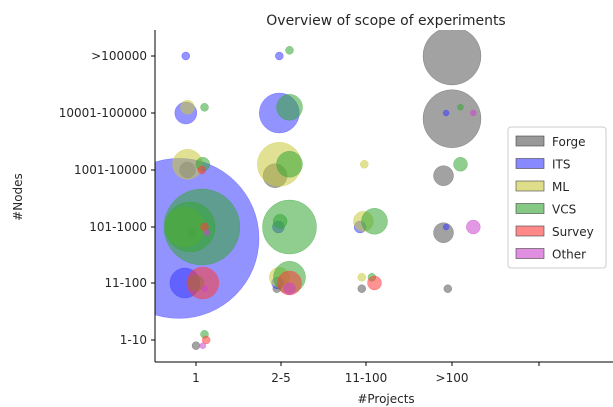 This screenshot has width=613, height=407. Describe the element at coordinates (385, 399) in the screenshot. I see `x-axis-label: #Projects` at that location.